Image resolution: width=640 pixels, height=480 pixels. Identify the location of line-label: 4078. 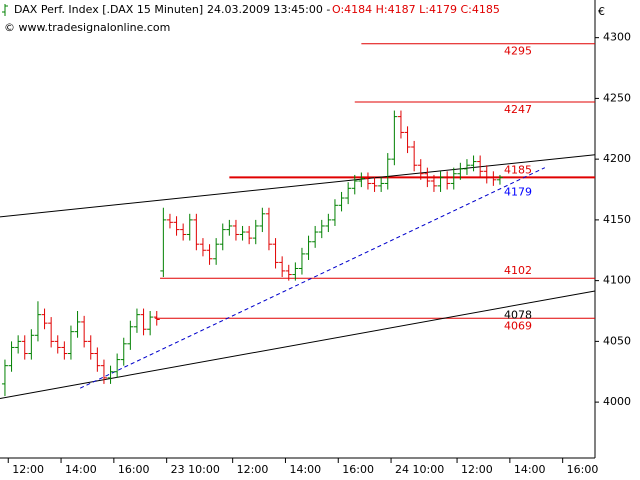
(518, 314).